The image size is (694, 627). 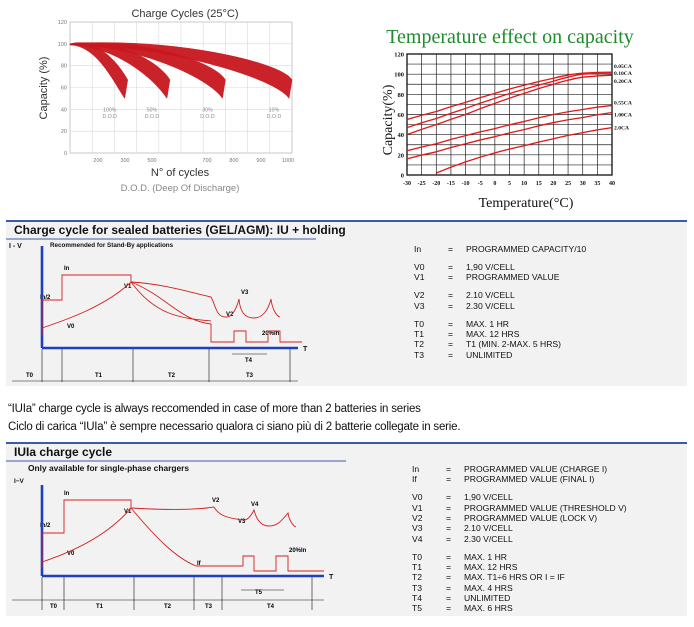 What do you see at coordinates (417, 577) in the screenshot?
I see `legend-key: T2` at bounding box center [417, 577].